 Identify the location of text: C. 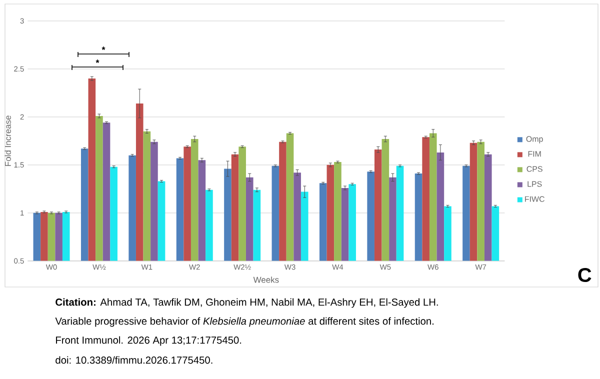
(585, 275).